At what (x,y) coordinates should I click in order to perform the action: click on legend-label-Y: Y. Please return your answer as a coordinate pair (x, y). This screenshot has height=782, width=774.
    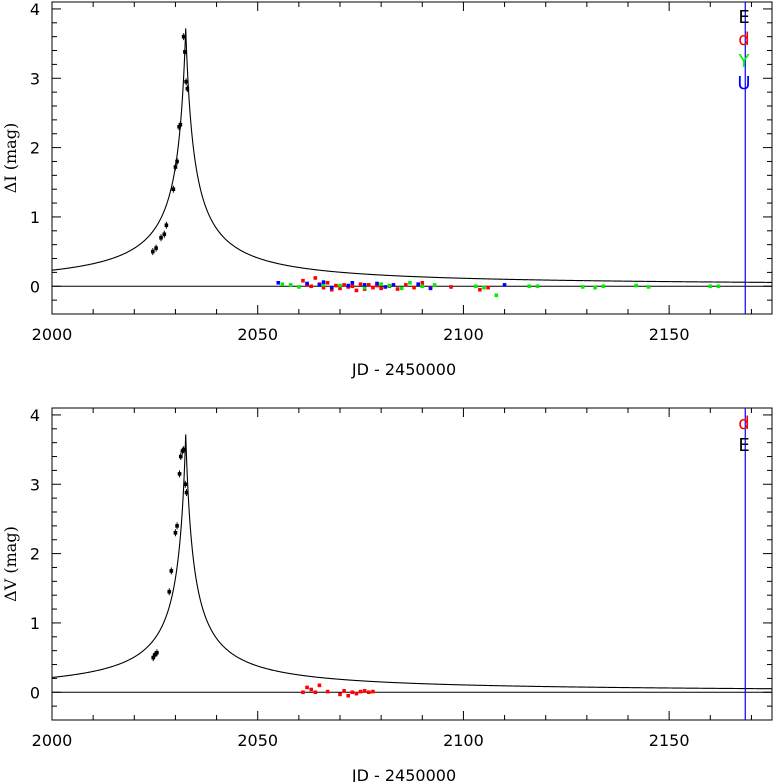
    Looking at the image, I should click on (744, 61).